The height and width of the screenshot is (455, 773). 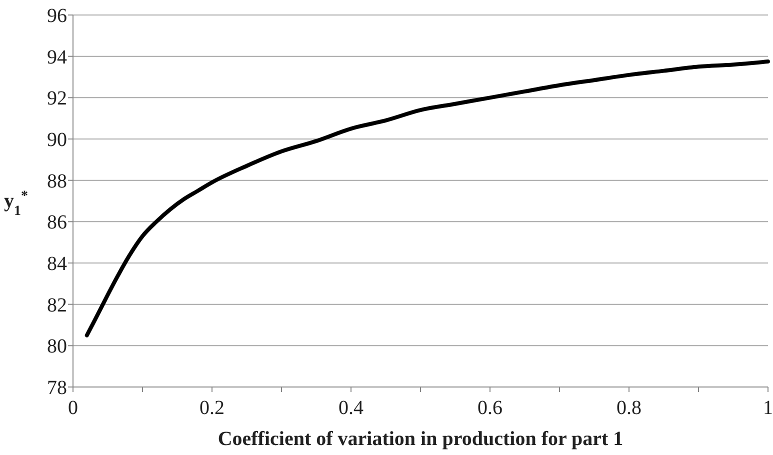 What do you see at coordinates (73, 408) in the screenshot?
I see `x-tick-label: 0` at bounding box center [73, 408].